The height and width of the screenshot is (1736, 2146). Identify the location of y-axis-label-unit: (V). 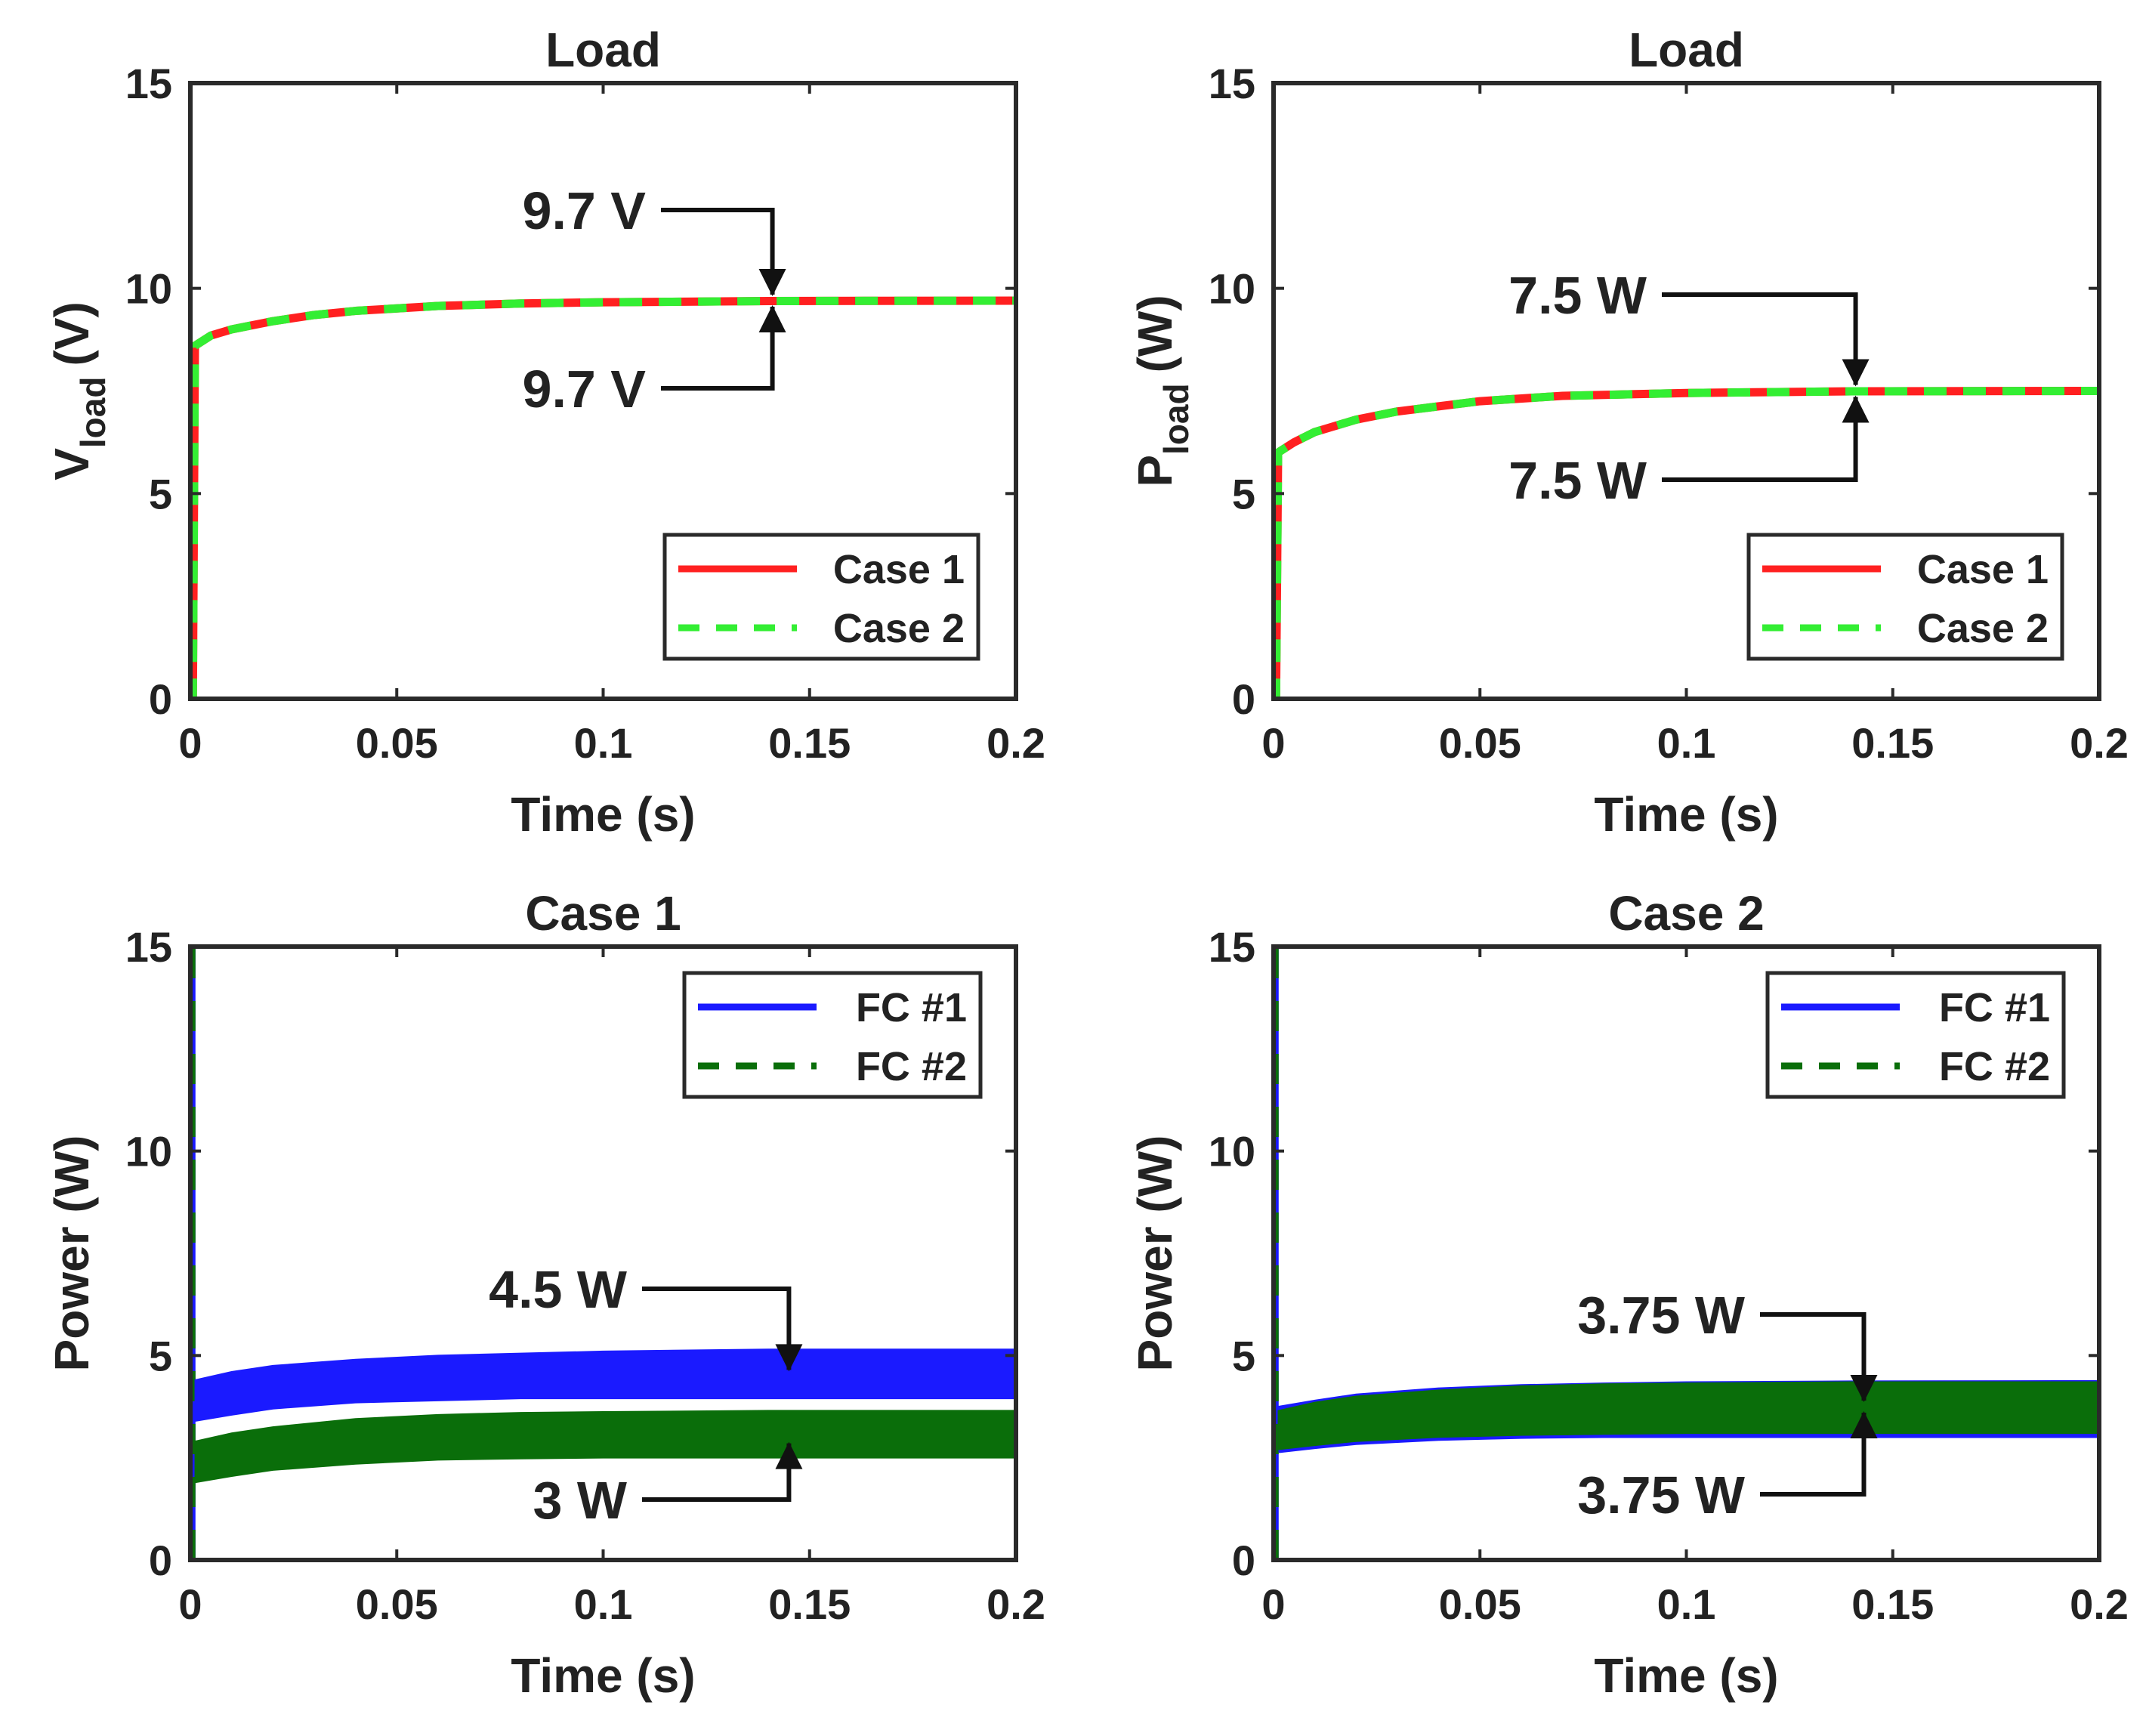
(72, 333).